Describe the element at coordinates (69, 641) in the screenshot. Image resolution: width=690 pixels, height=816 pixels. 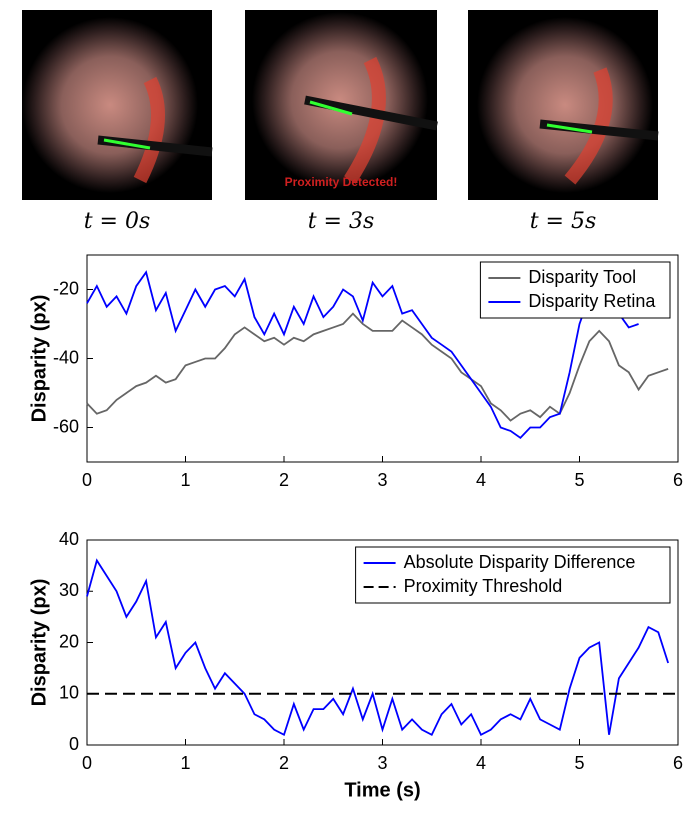
I see `y-tick-label: 20` at that location.